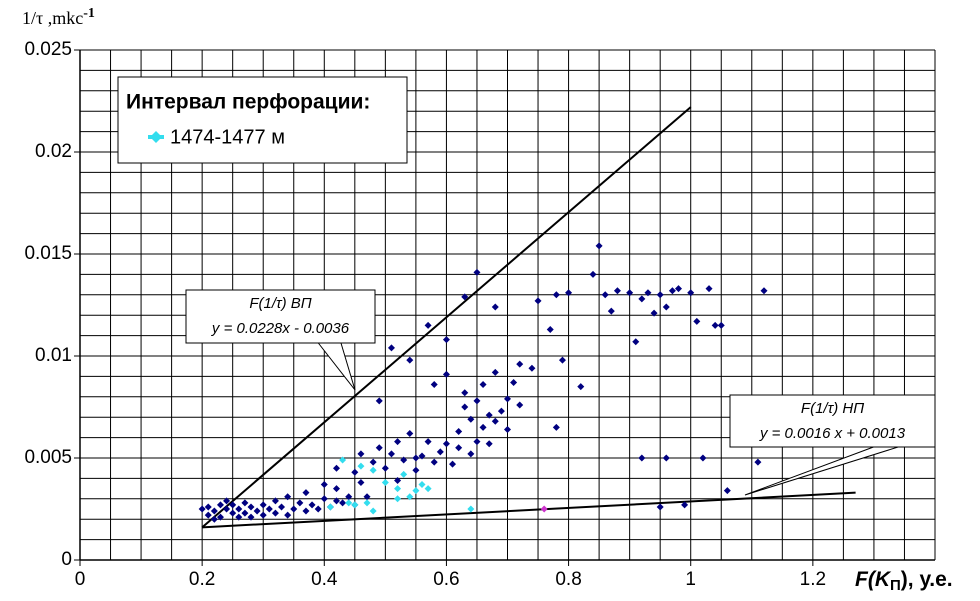  What do you see at coordinates (52, 18) in the screenshot?
I see `y-label-main: 1/τ ,mkc` at bounding box center [52, 18].